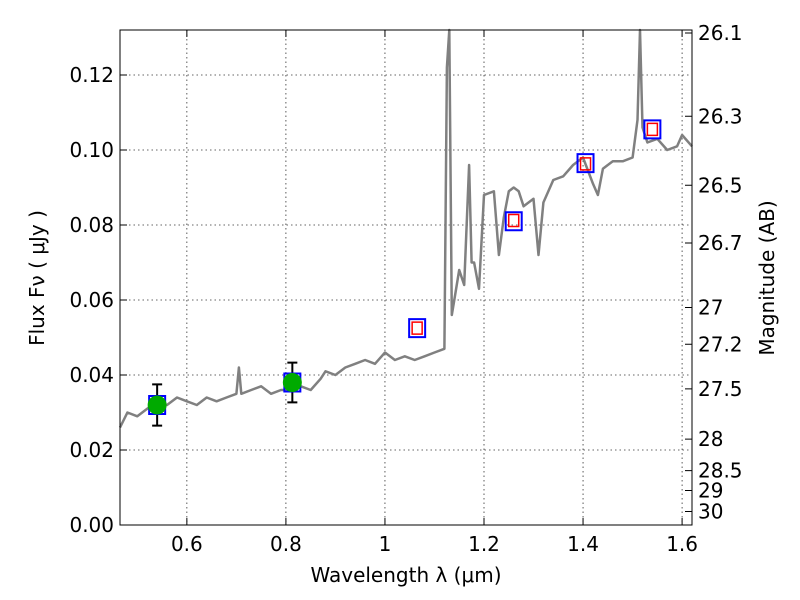  Describe the element at coordinates (720, 471) in the screenshot. I see `y2-tick-label: 28.5` at that location.